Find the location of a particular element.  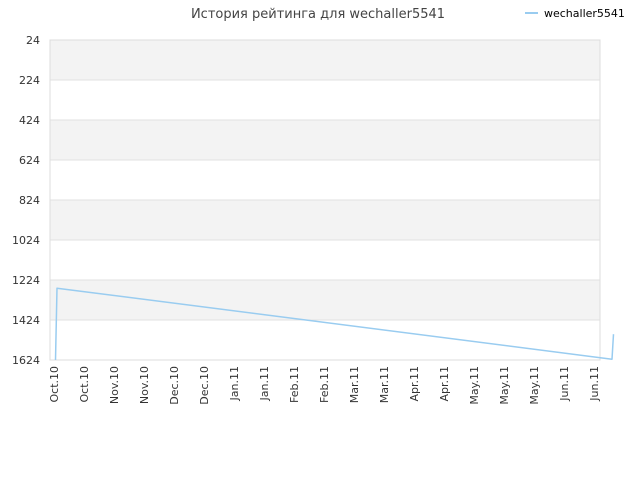

legend: wechaller5541 is located at coordinates (575, 13).